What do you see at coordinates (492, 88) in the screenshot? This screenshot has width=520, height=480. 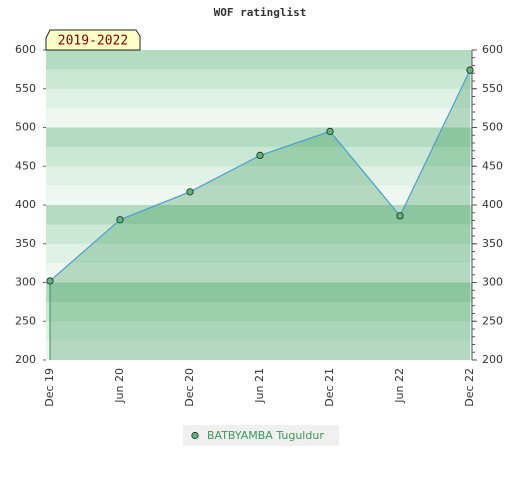 I see `y2-tick-label: 550` at bounding box center [492, 88].